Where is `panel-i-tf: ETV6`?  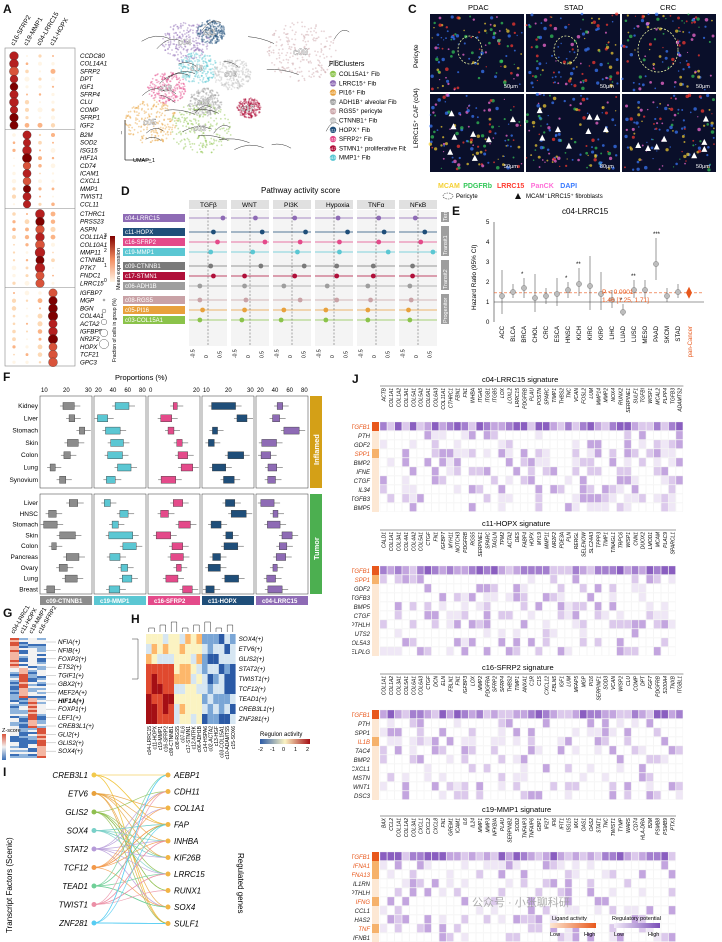 panel-i-tf: ETV6 is located at coordinates (78, 794).